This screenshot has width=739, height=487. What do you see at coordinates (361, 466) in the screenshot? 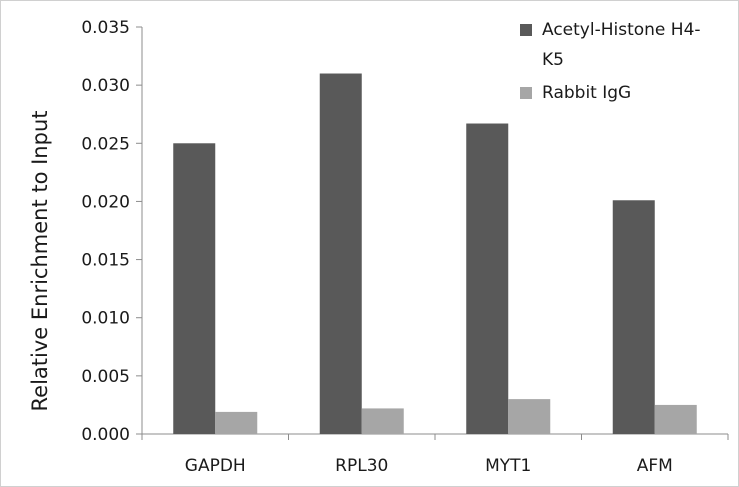
I see `x-tick-label: RPL30` at bounding box center [361, 466].